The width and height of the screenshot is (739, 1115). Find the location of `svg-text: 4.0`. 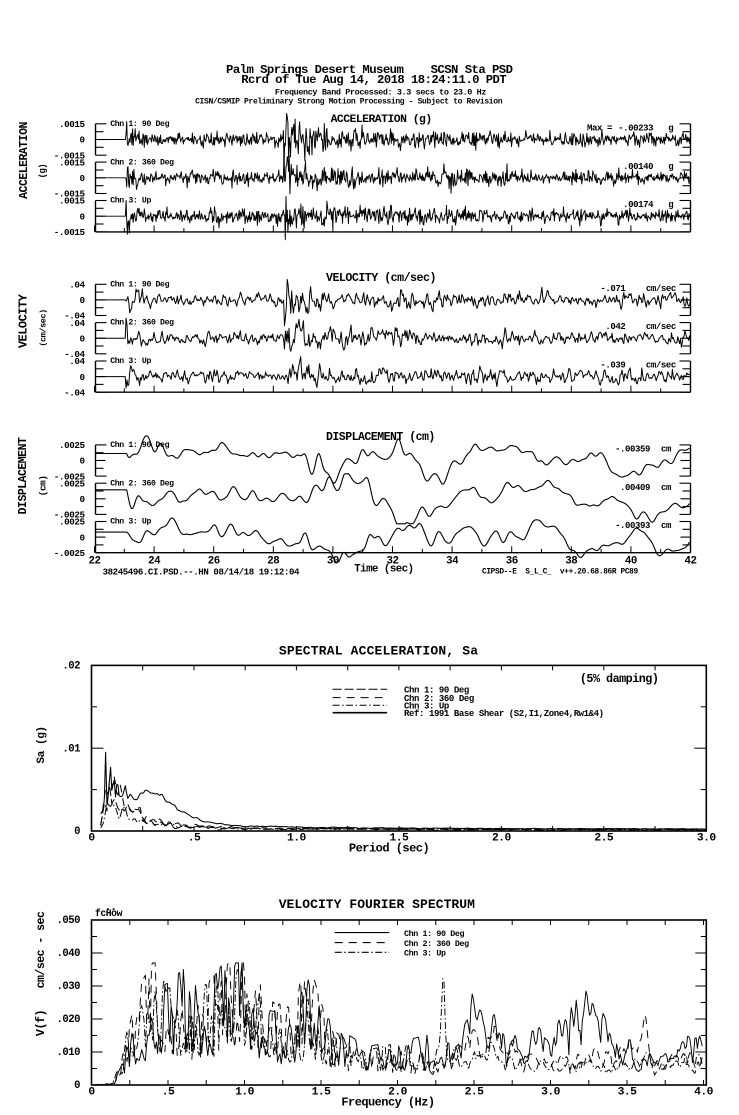

svg-text: 4.0 is located at coordinates (704, 1093).